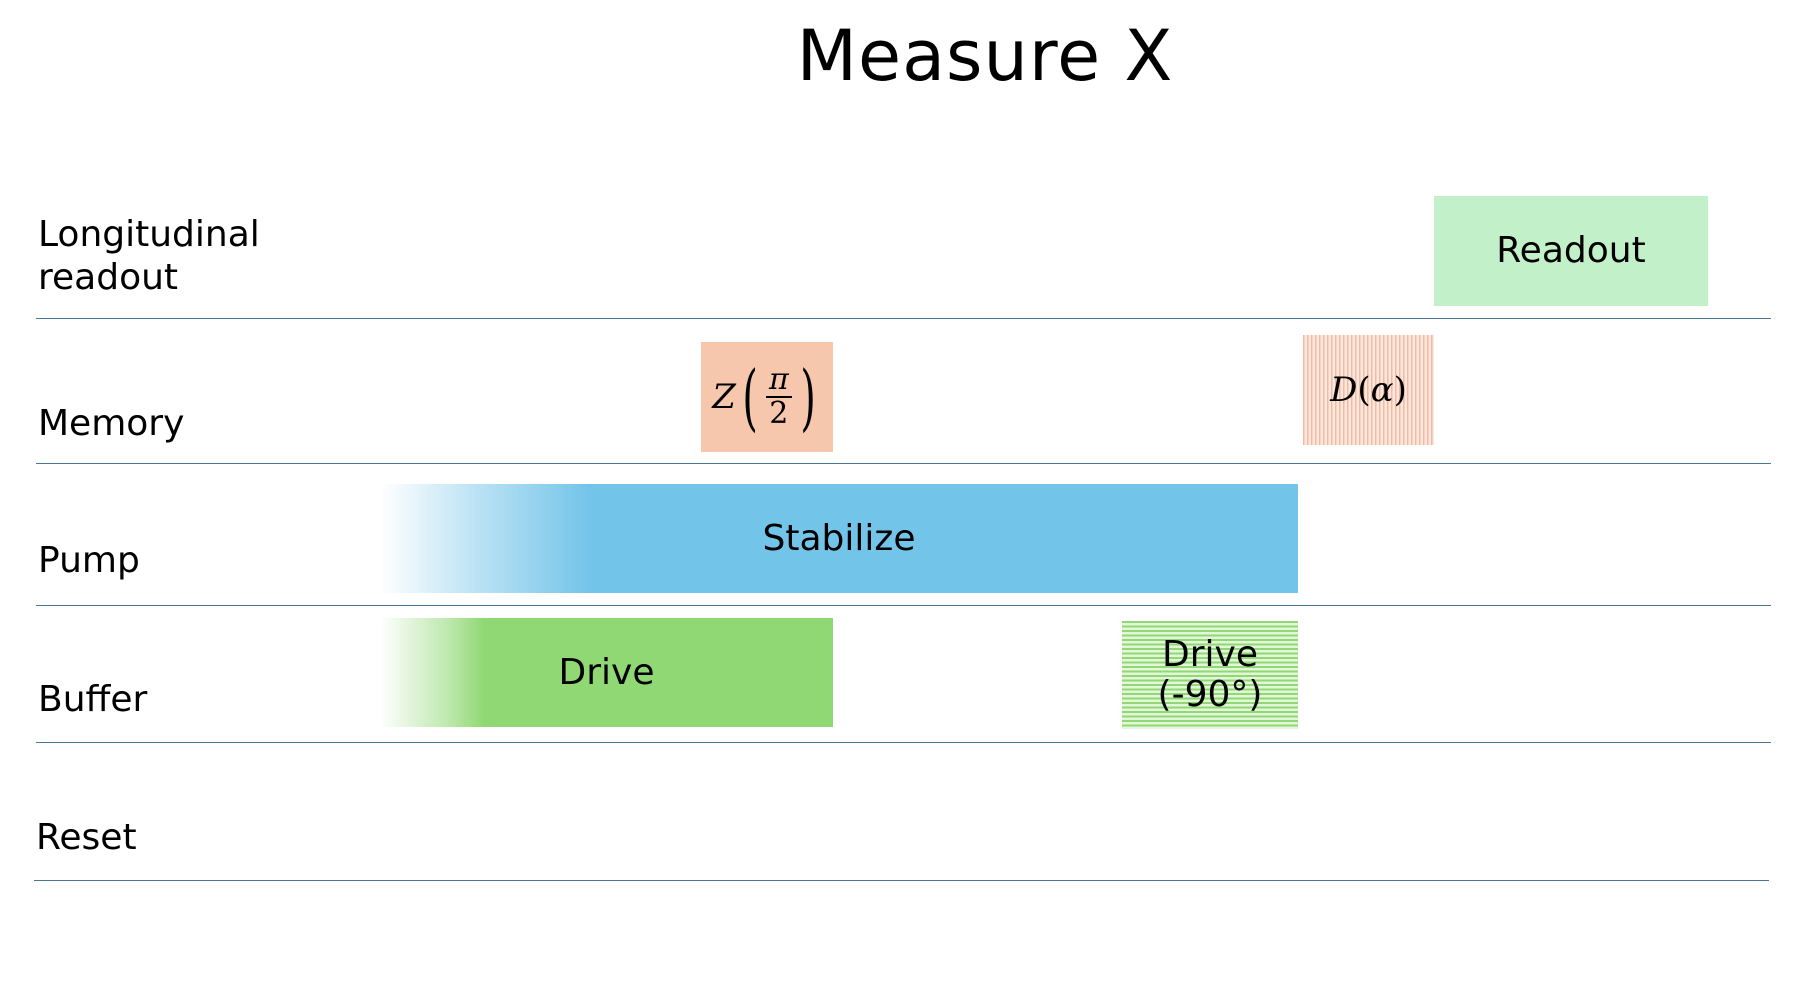  Describe the element at coordinates (985, 56) in the screenshot. I see `diagram-title: Measure X` at that location.